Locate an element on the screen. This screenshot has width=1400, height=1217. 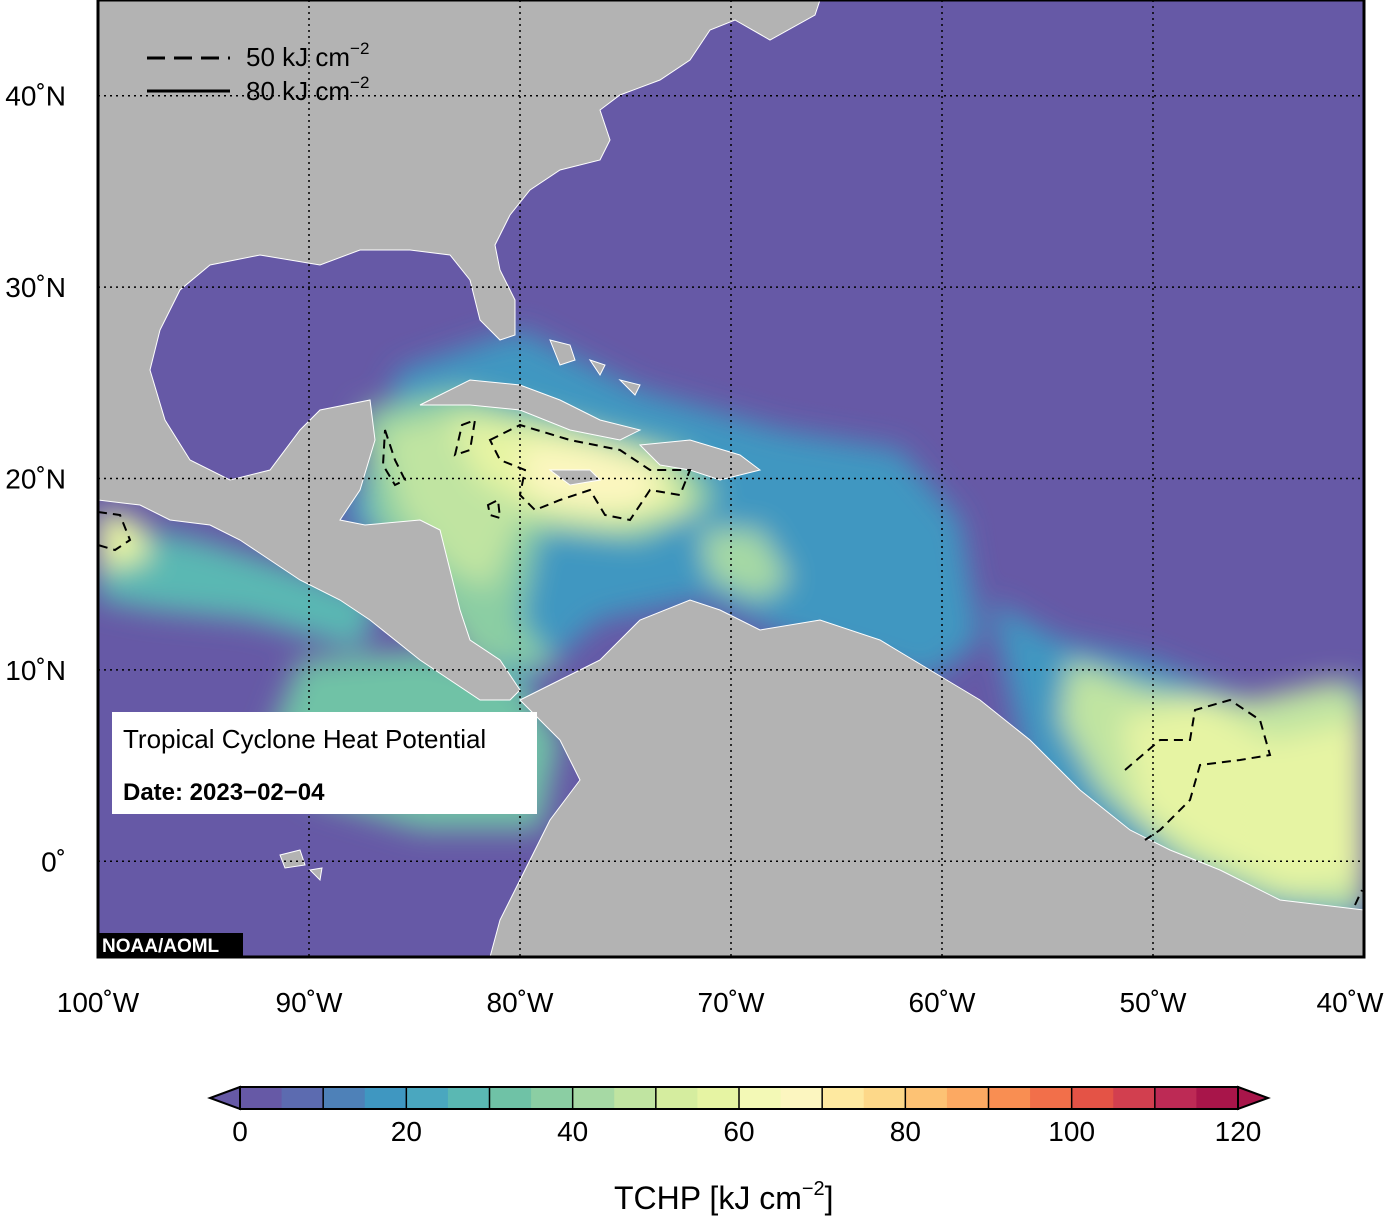
lon-tick-label: 100˚W is located at coordinates (98, 1002).